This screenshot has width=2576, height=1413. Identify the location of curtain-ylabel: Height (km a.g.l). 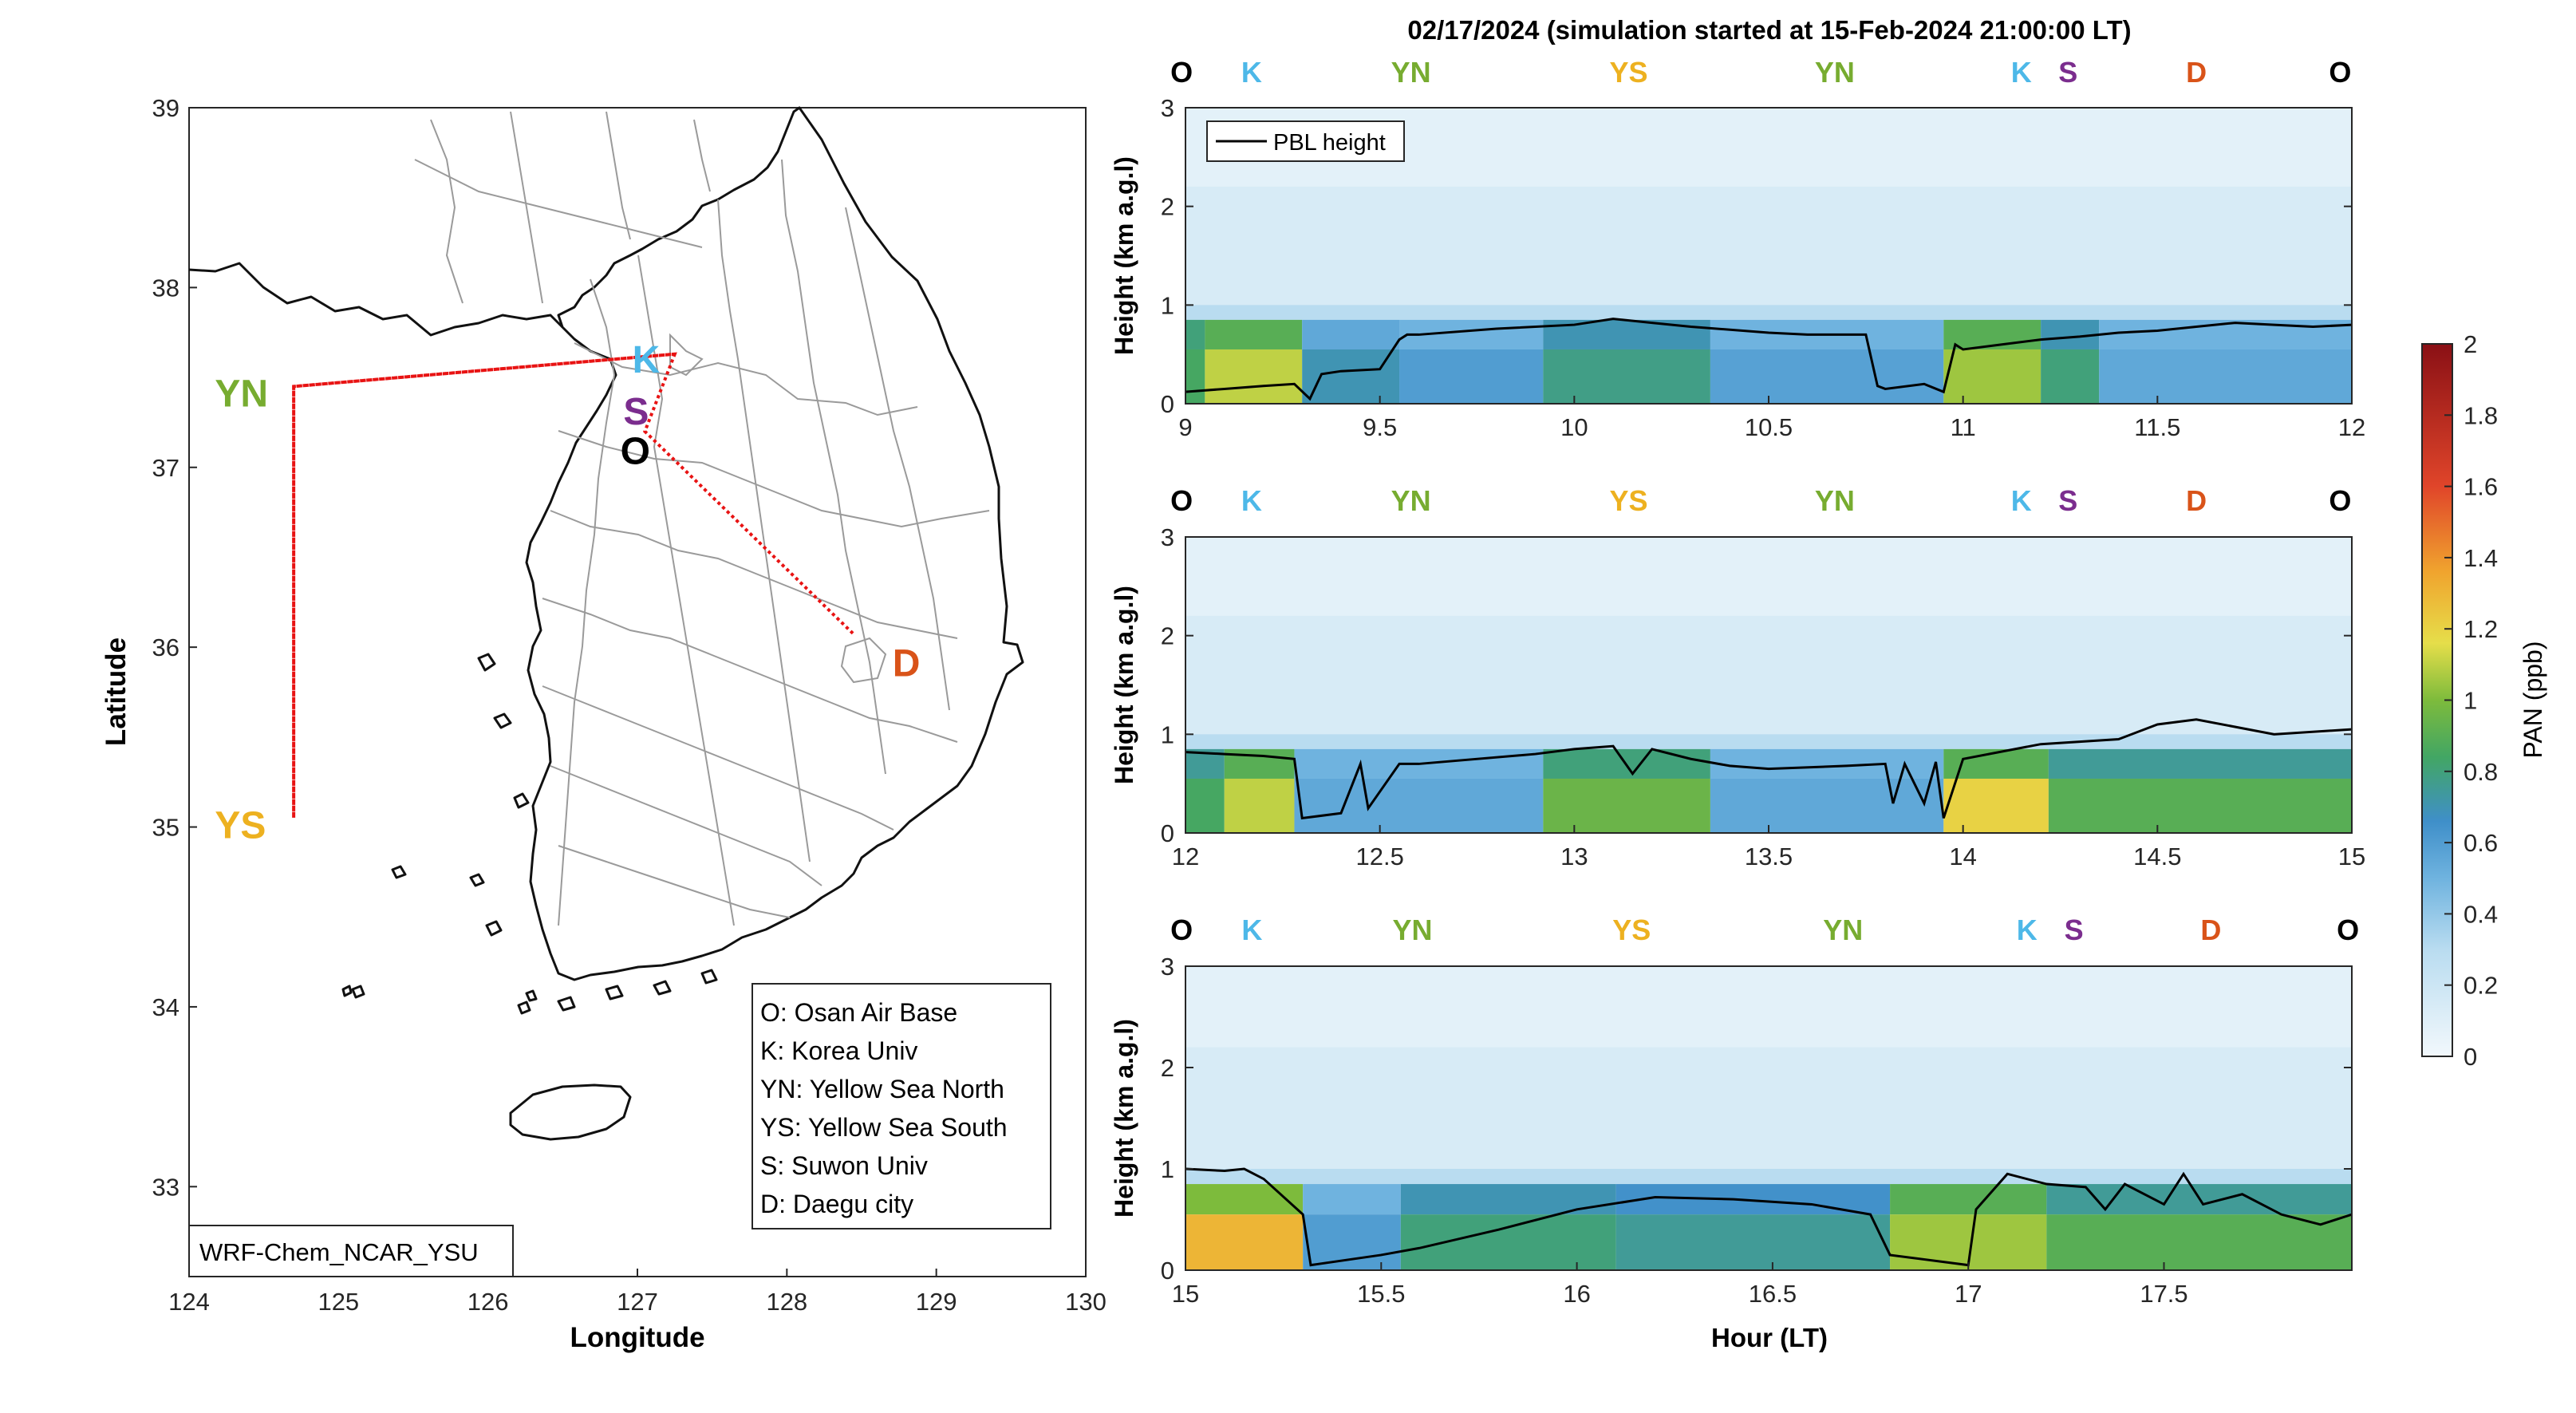
(1124, 255).